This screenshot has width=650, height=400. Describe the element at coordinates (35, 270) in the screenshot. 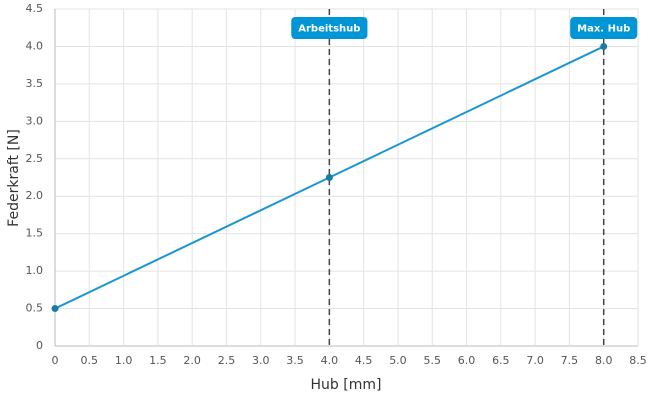

I see `y-tick-label: 1.0` at that location.